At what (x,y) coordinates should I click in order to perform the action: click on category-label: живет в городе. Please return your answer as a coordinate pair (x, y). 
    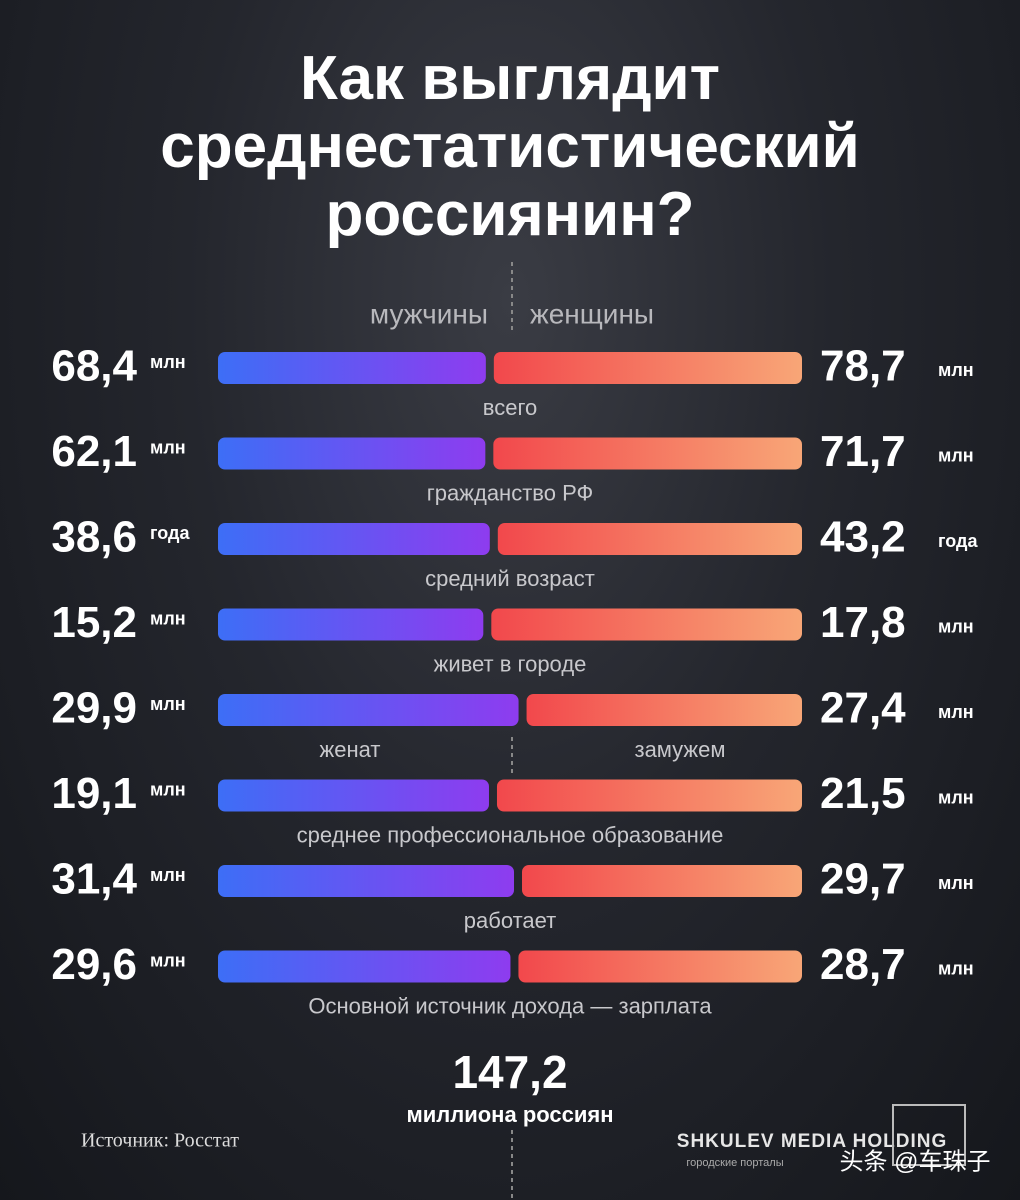
    Looking at the image, I should click on (510, 663).